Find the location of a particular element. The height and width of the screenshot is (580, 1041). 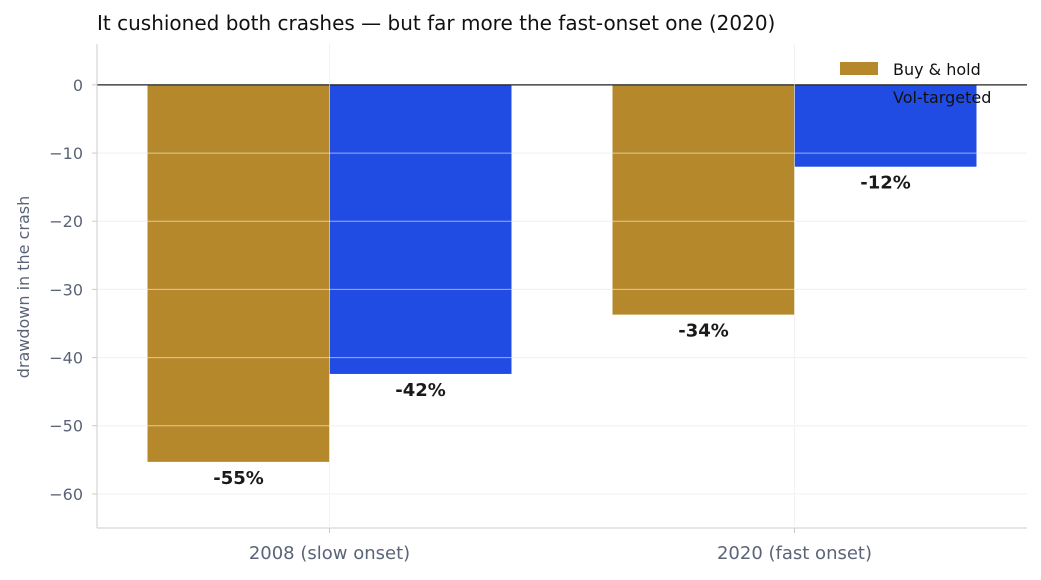

y-tick-label: −60 is located at coordinates (66, 494).